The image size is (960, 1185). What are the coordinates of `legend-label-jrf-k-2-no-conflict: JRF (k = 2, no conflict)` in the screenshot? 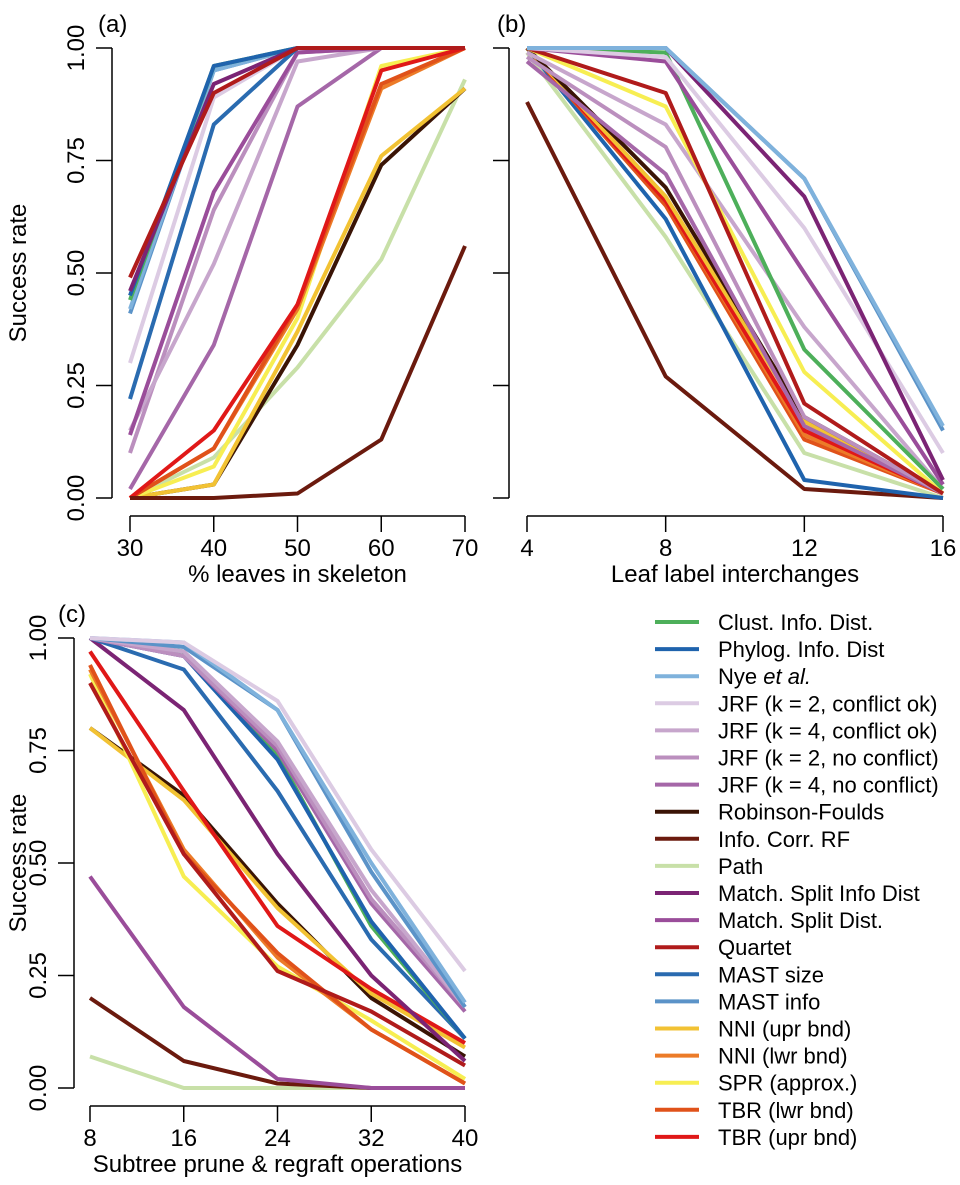 It's located at (828, 758).